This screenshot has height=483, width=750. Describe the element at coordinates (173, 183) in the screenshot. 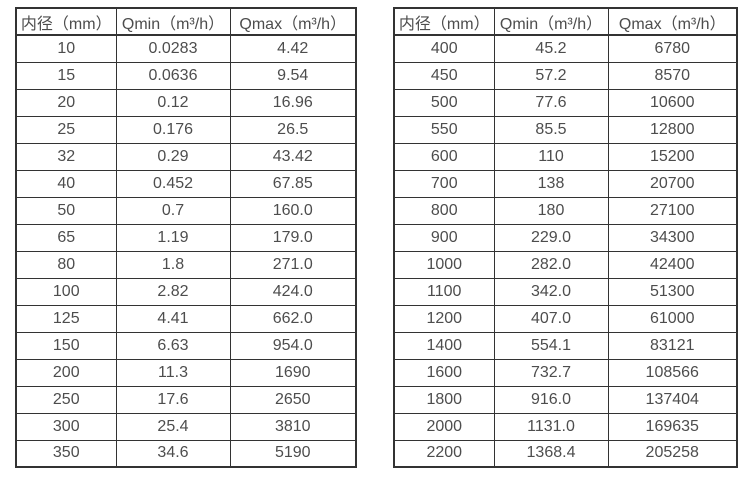

I see `table-cell: 0.452` at that location.